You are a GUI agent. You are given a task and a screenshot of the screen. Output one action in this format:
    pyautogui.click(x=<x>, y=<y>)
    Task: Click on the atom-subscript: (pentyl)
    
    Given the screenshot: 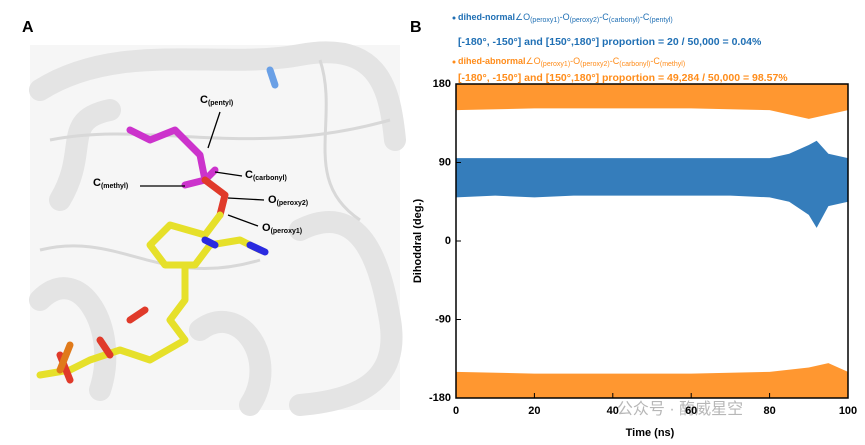 What is the action you would take?
    pyautogui.click(x=220, y=103)
    